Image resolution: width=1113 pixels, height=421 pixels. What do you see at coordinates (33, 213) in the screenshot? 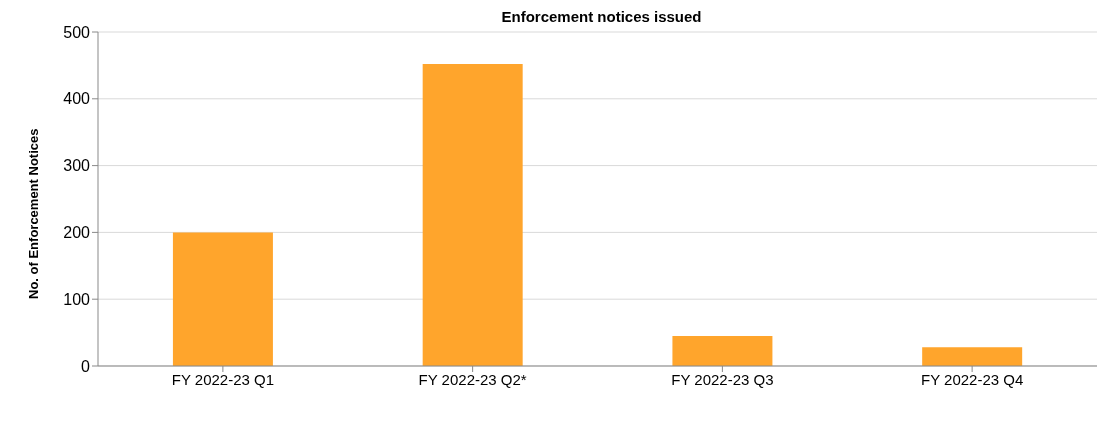
I see `y-axis-title: No. of Enforcement Notices` at bounding box center [33, 213].